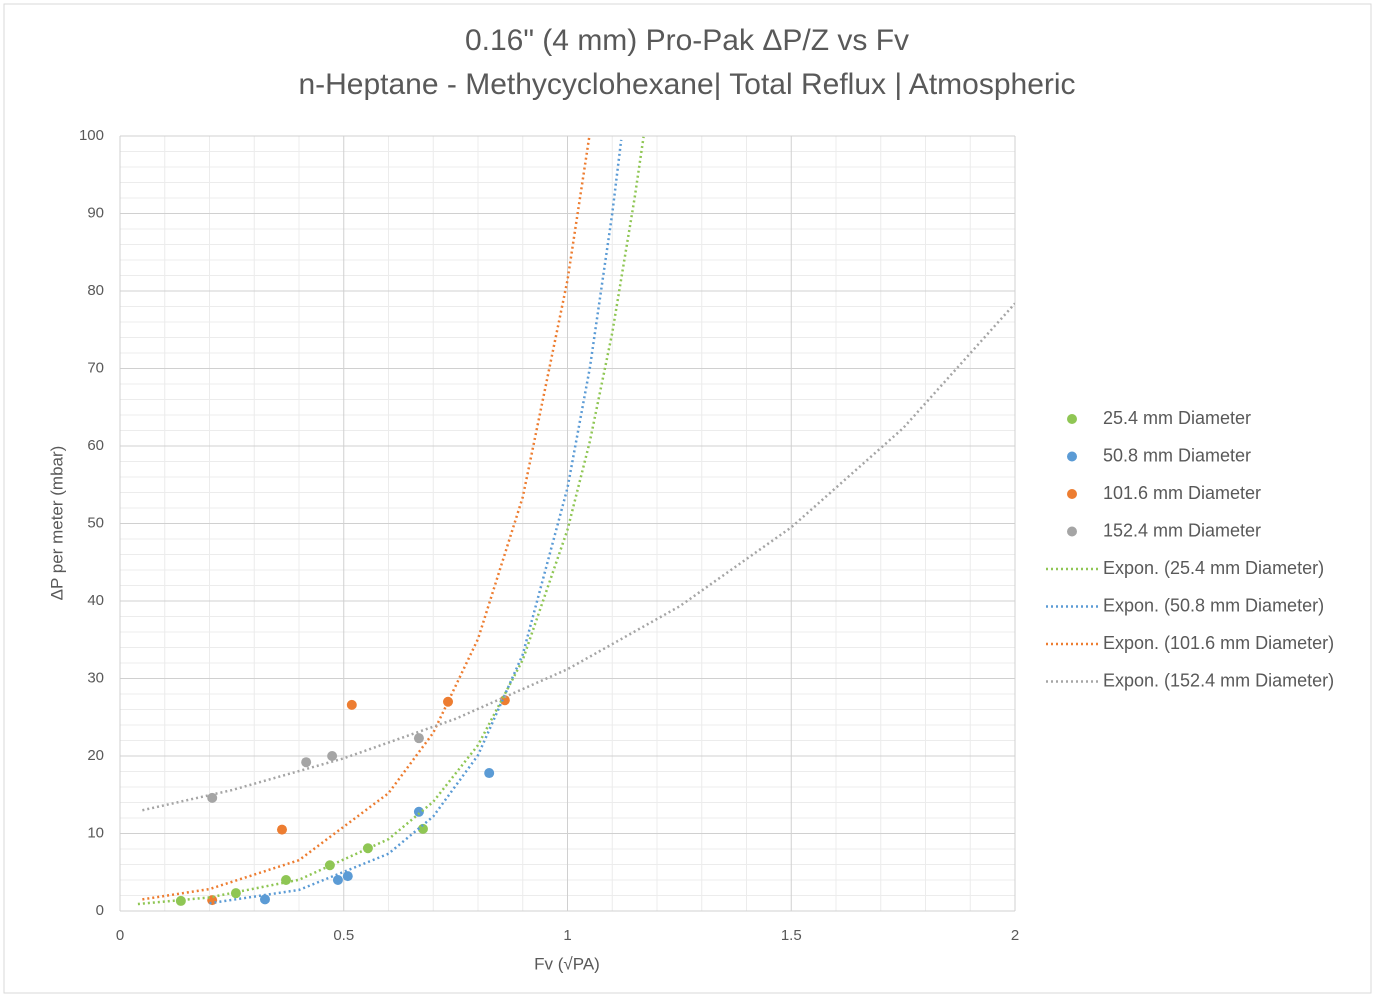 The image size is (1378, 1005). What do you see at coordinates (567, 963) in the screenshot?
I see `x-axis-label: Fv (√PA)` at bounding box center [567, 963].